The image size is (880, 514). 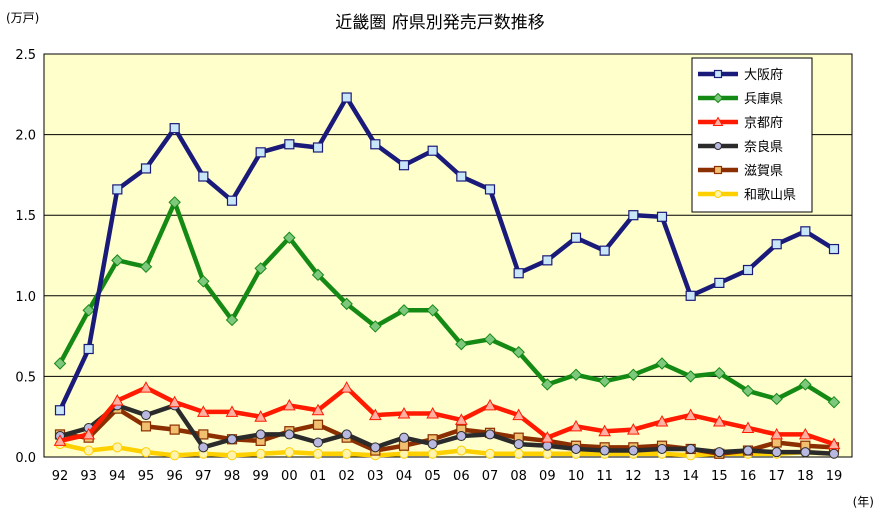 I want to click on x-tick-label: 11, so click(x=604, y=476).